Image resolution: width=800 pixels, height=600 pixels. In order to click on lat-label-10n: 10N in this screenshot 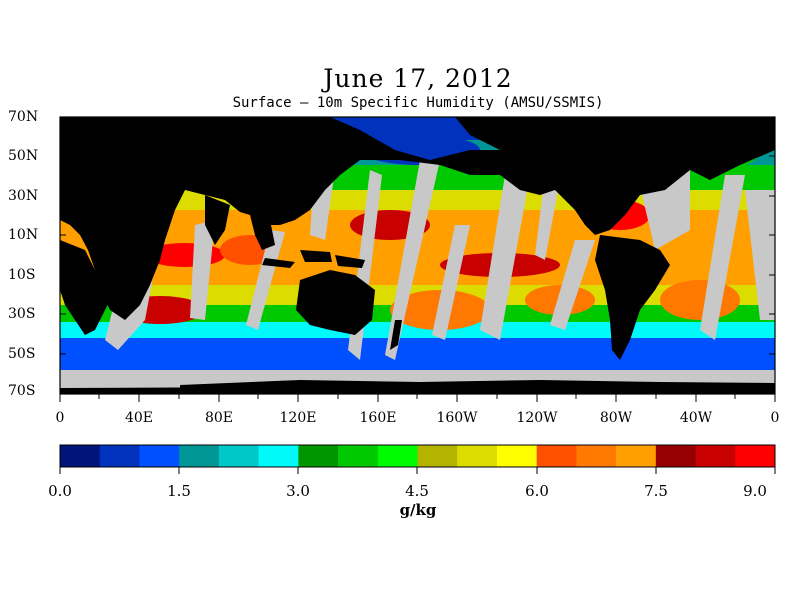, I will do `click(23, 235)`.